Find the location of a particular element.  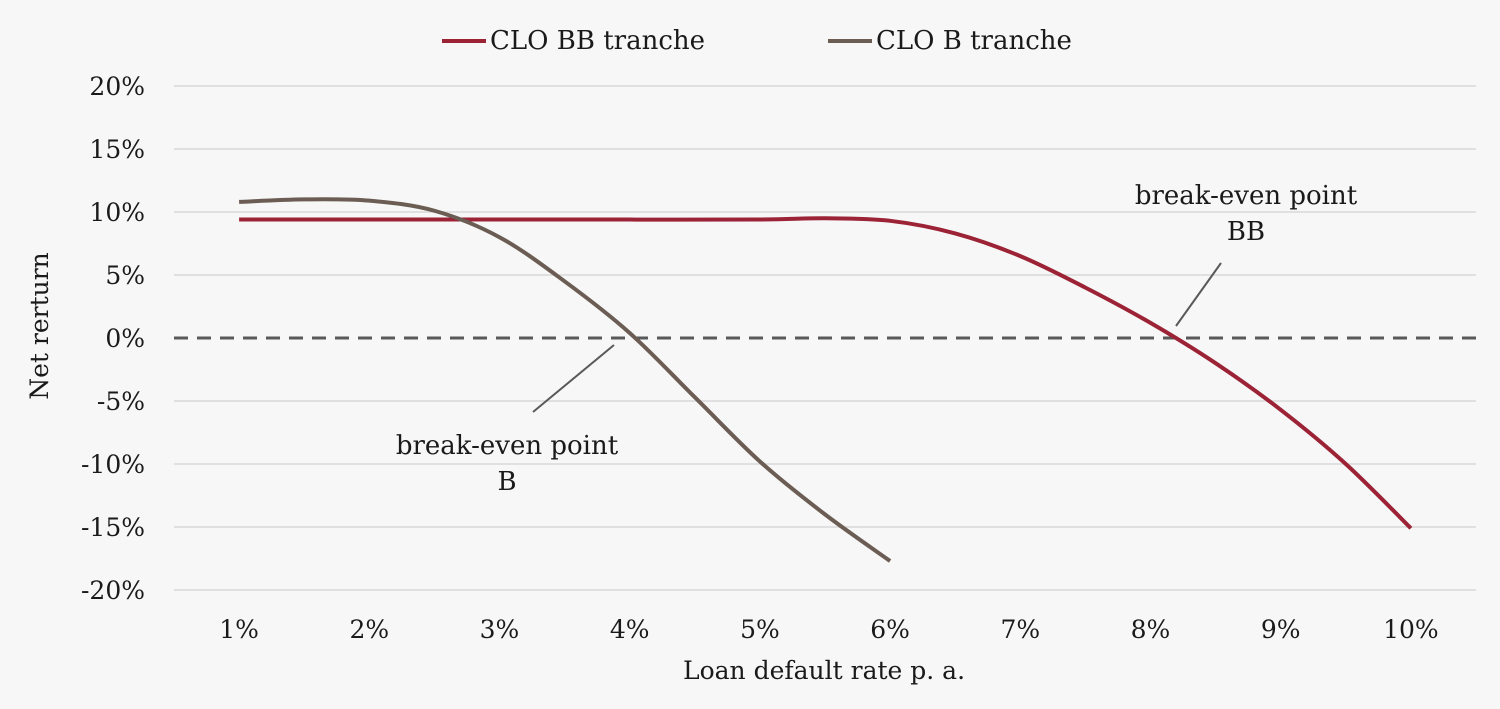

y-tick-label: -10% is located at coordinates (113, 464).